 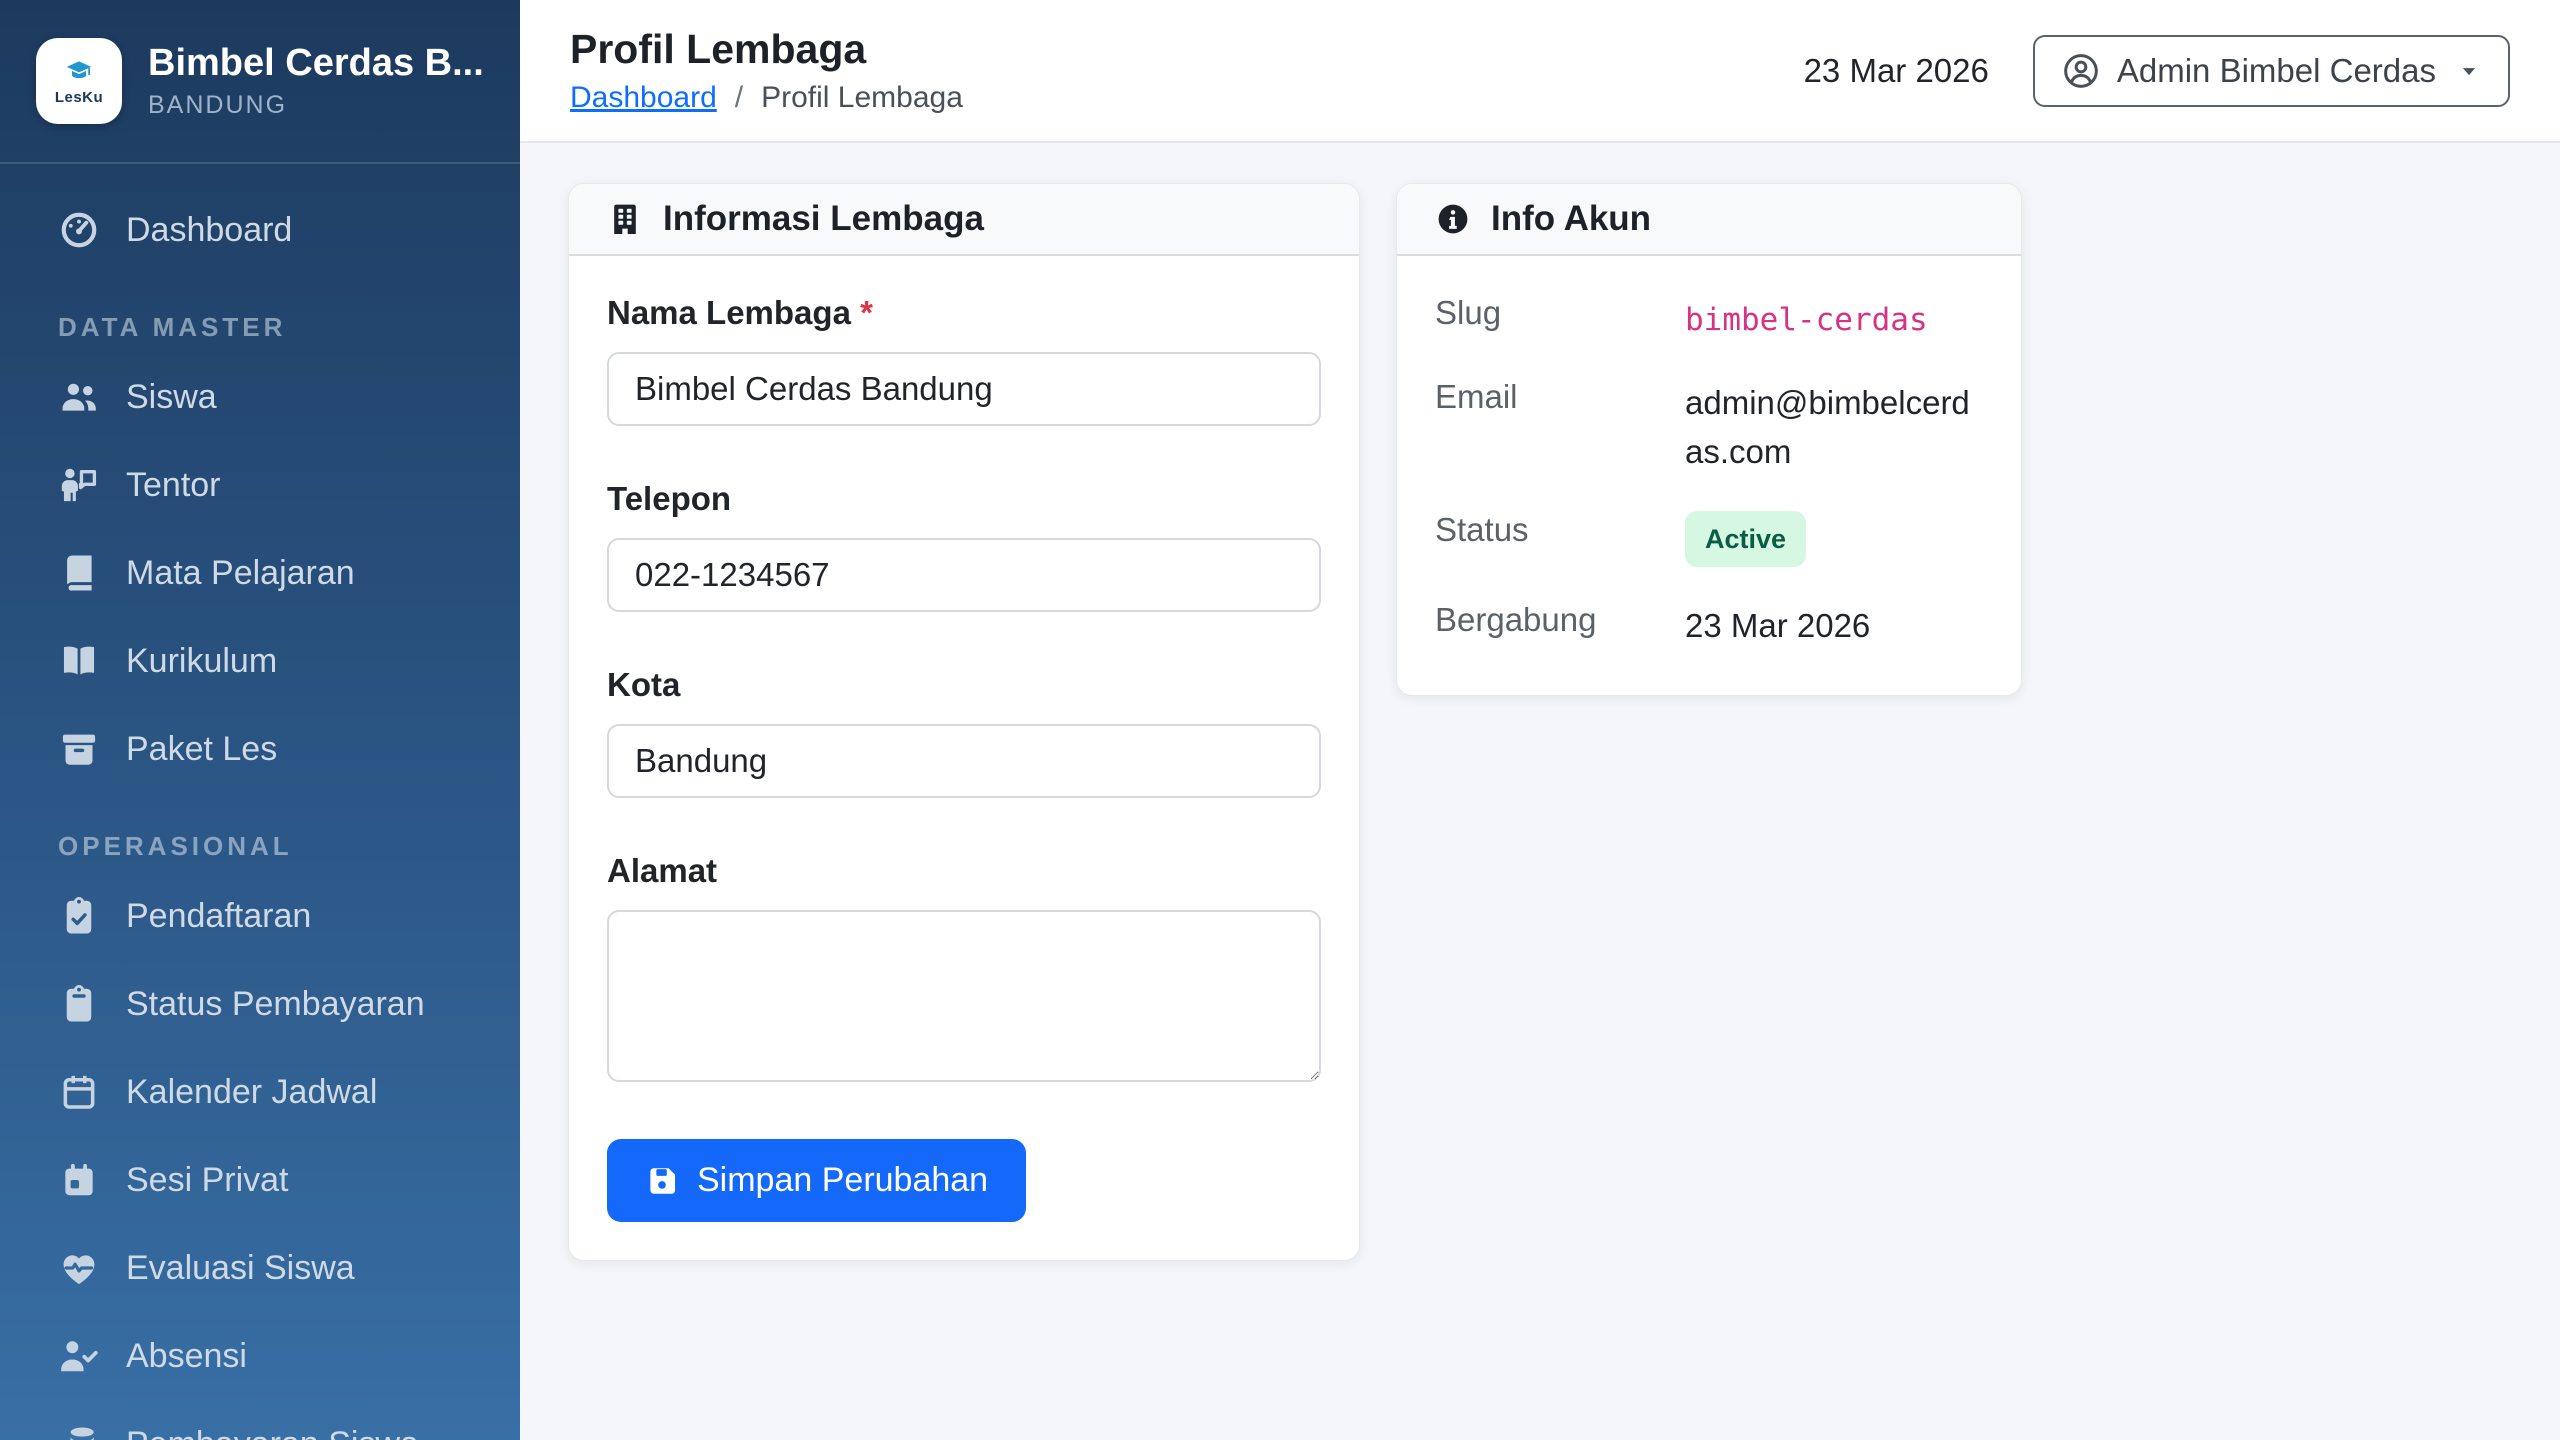 What do you see at coordinates (186, 1355) in the screenshot?
I see `sidebar-item-label: Absensi` at bounding box center [186, 1355].